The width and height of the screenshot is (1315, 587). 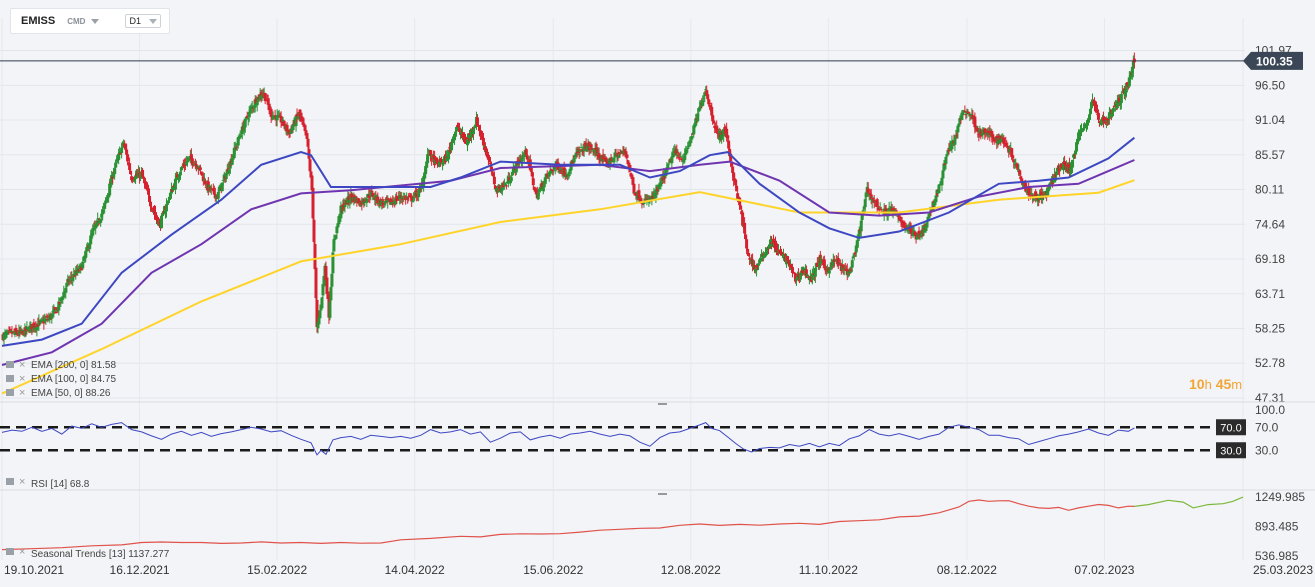 I want to click on timeframe-value: D1, so click(x=135, y=21).